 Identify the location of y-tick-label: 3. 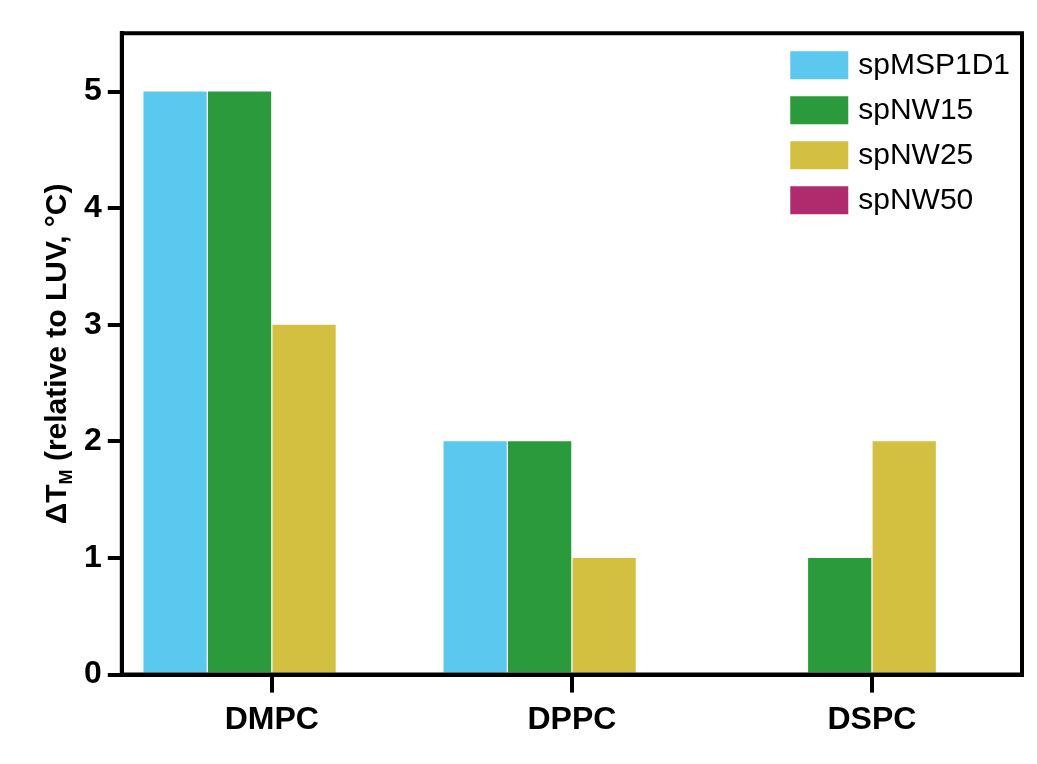
(93, 322).